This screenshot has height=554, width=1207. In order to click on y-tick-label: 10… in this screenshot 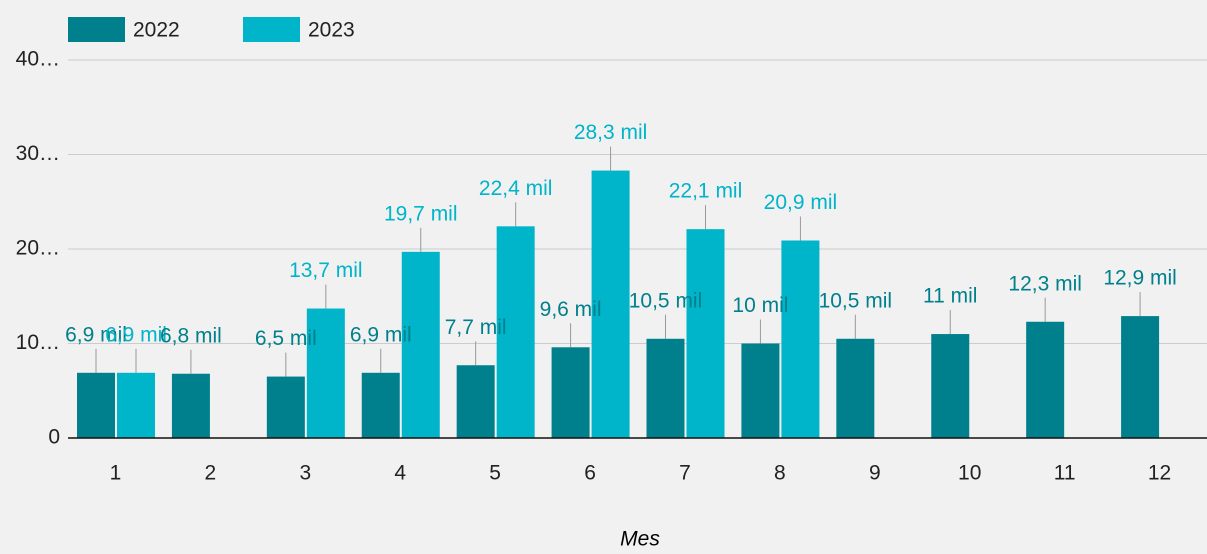, I will do `click(38, 342)`.